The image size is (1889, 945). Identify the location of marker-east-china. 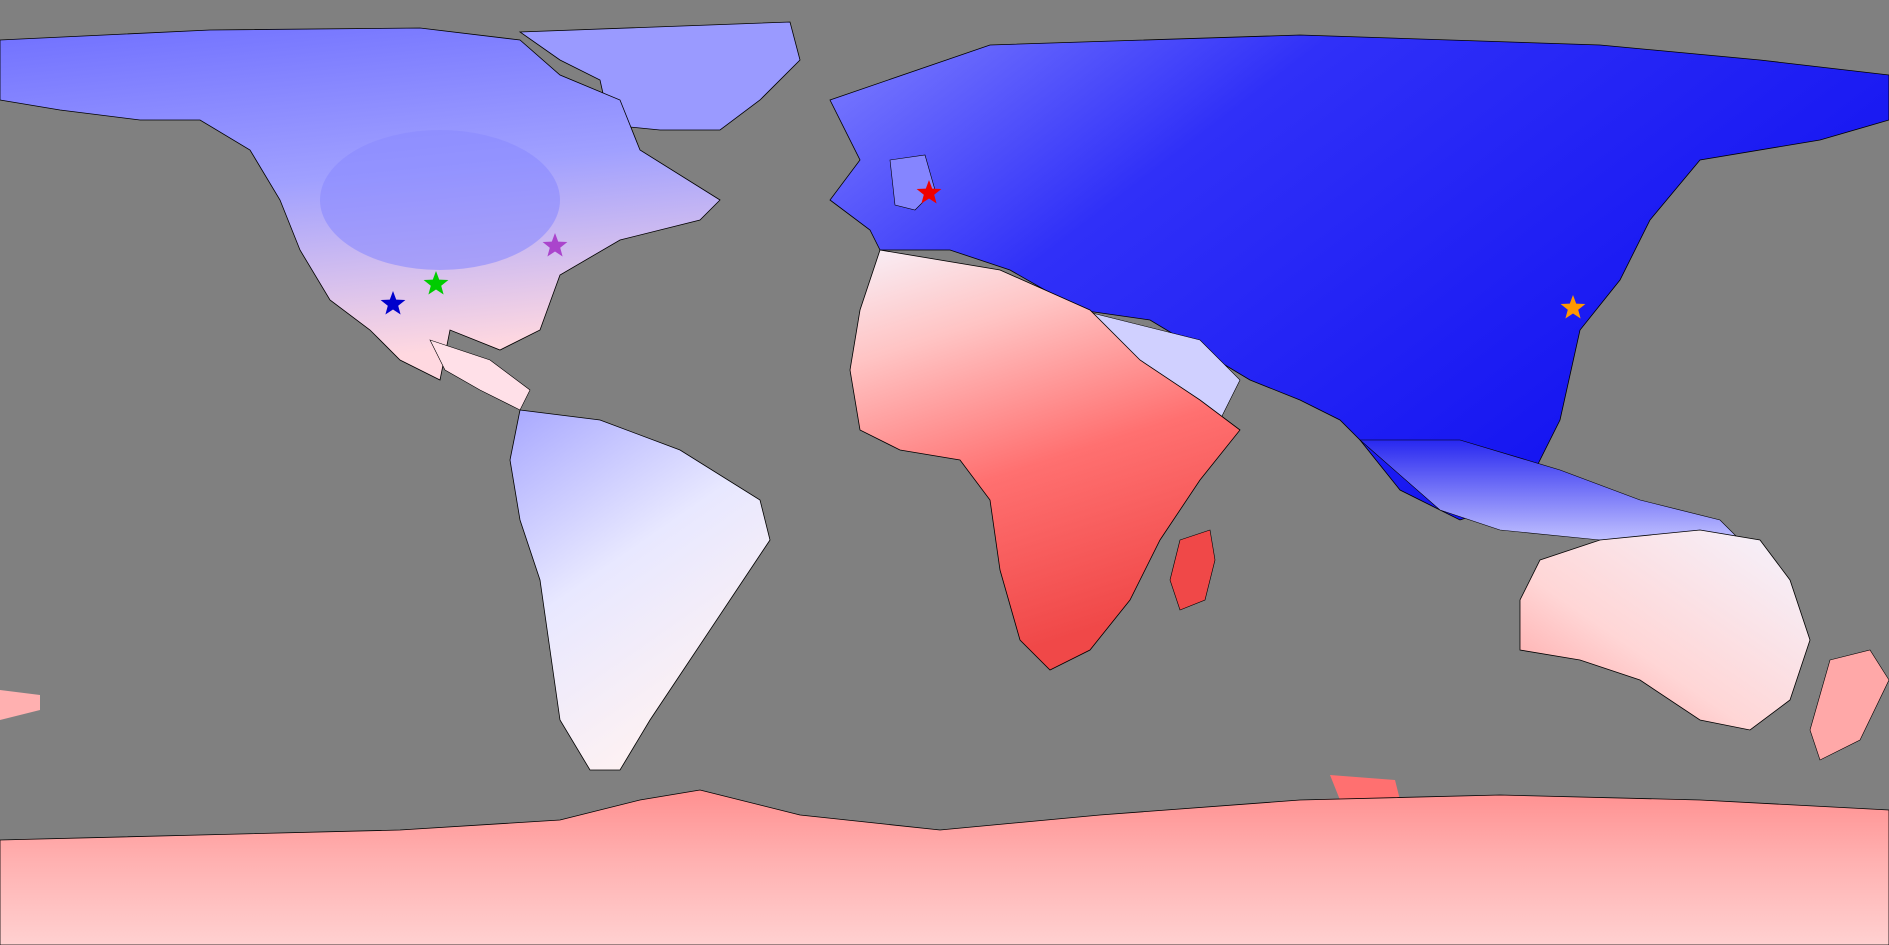
(1573, 307).